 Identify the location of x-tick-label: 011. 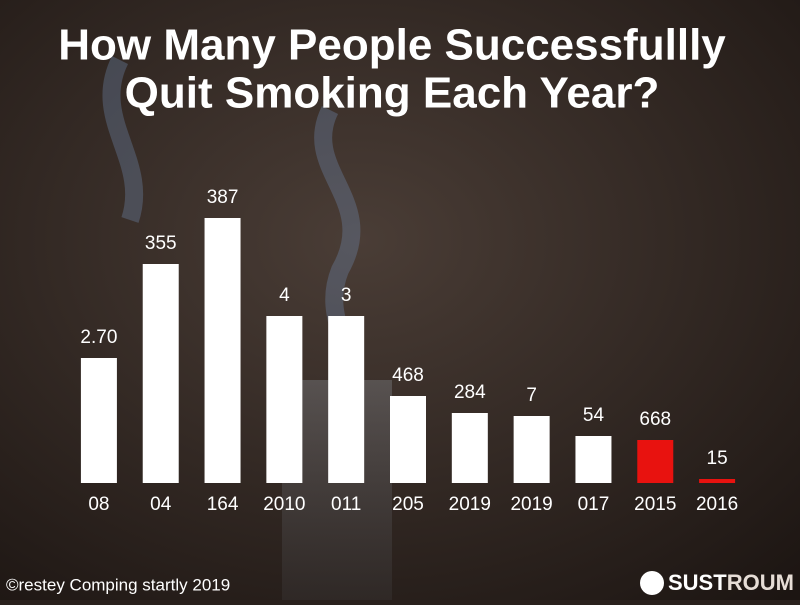
(346, 504).